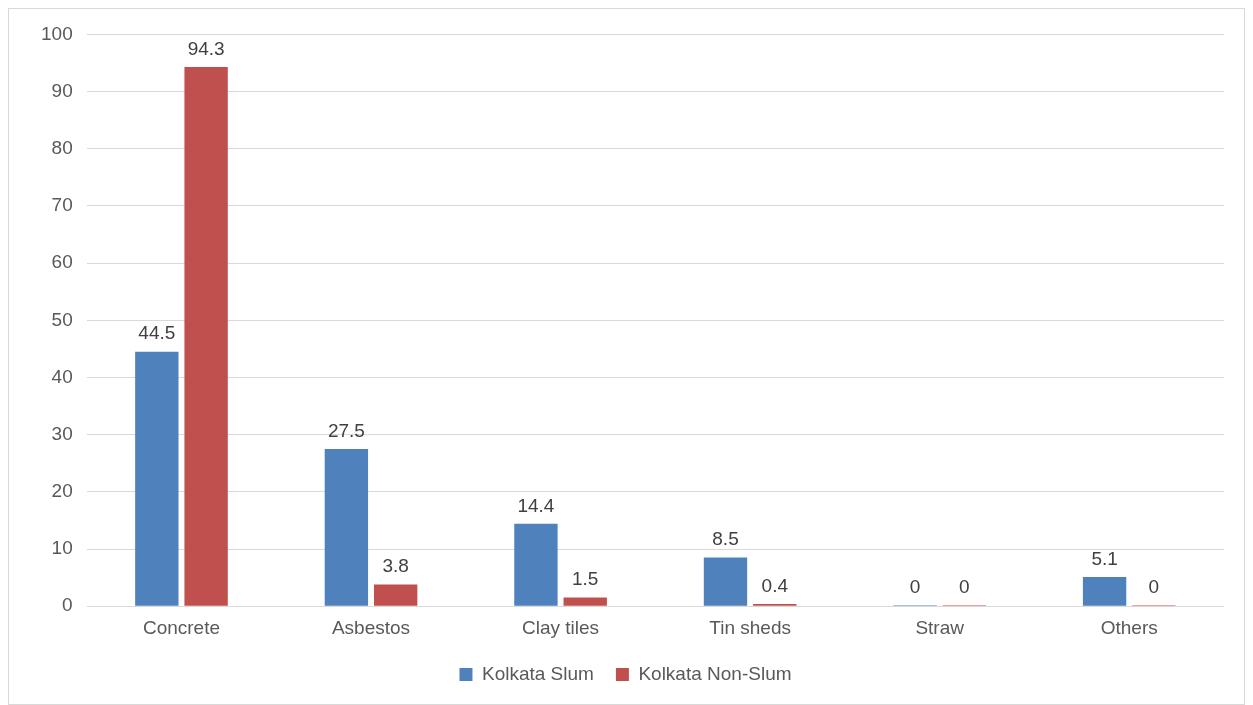 Image resolution: width=1253 pixels, height=705 pixels. Describe the element at coordinates (62, 548) in the screenshot. I see `y-tick-label: 10` at that location.